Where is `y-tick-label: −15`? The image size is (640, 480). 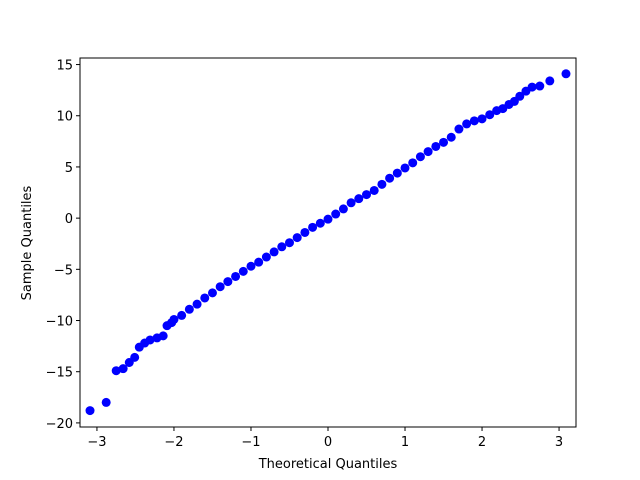
y-tick-label: −15 is located at coordinates (59, 373).